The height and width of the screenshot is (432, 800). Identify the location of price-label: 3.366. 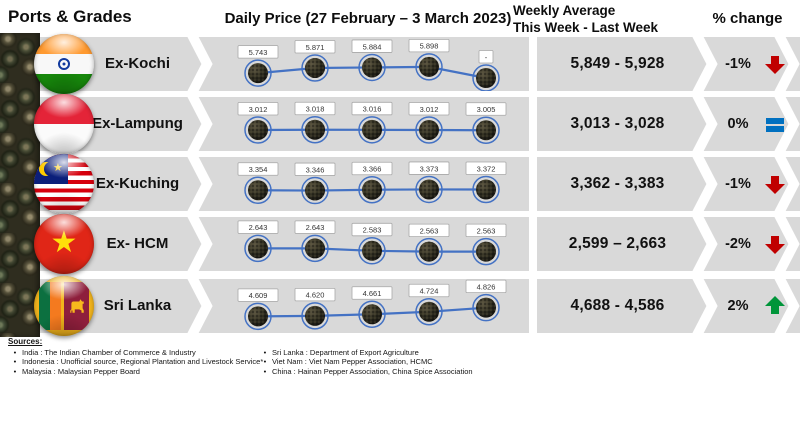
(372, 169).